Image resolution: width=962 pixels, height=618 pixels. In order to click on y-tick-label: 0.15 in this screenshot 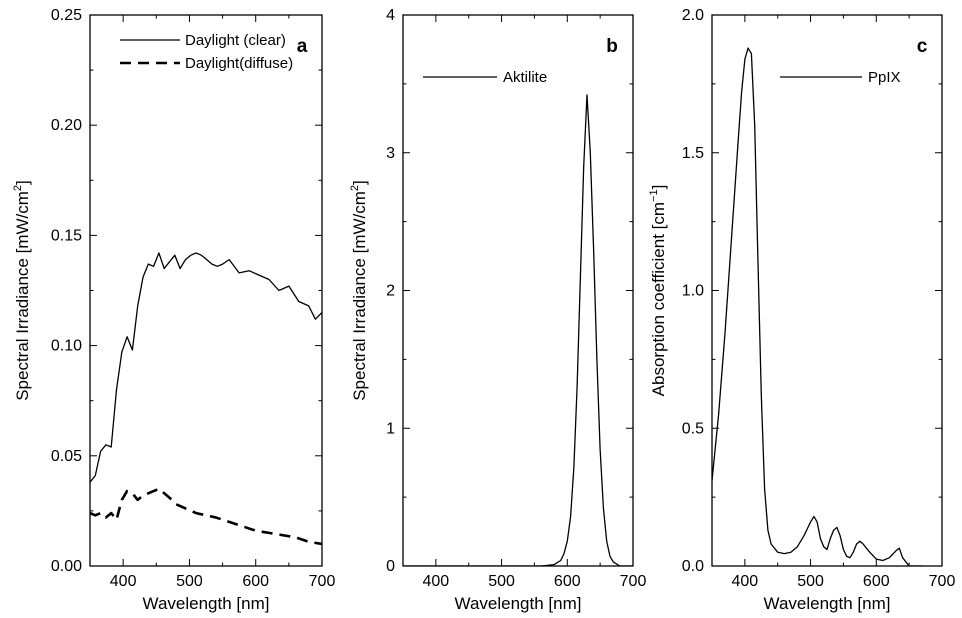, I will do `click(66, 235)`.